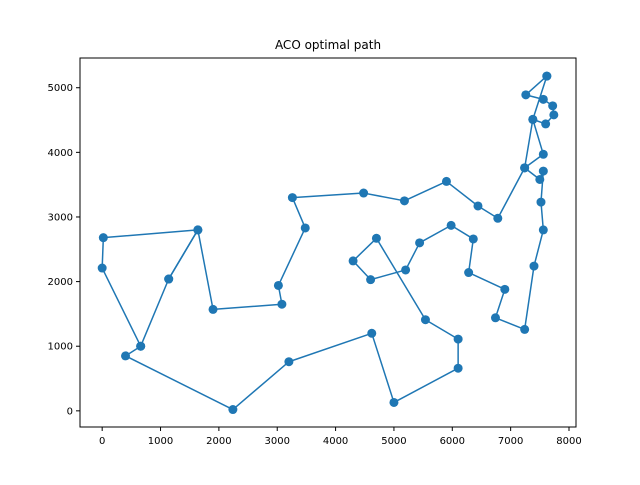 The width and height of the screenshot is (640, 485). I want to click on y-tick-label: 1000, so click(60, 347).